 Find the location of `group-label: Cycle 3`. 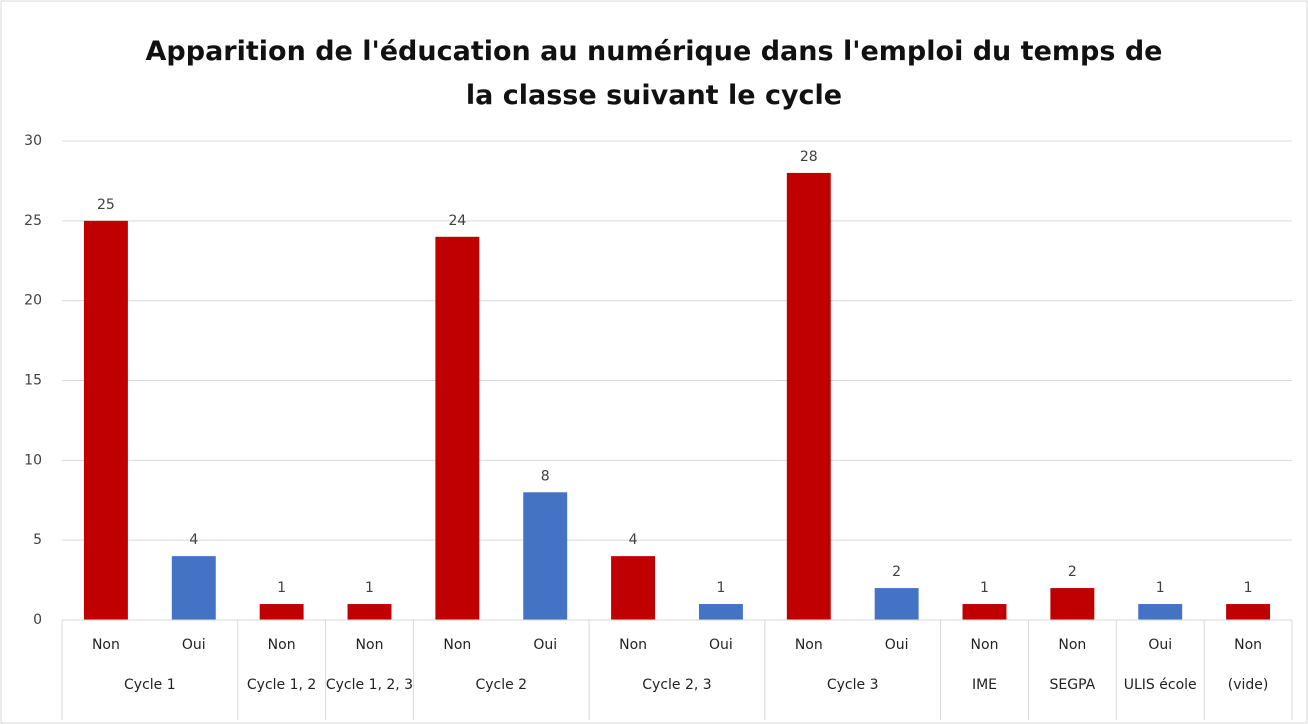

group-label: Cycle 3 is located at coordinates (852, 685).